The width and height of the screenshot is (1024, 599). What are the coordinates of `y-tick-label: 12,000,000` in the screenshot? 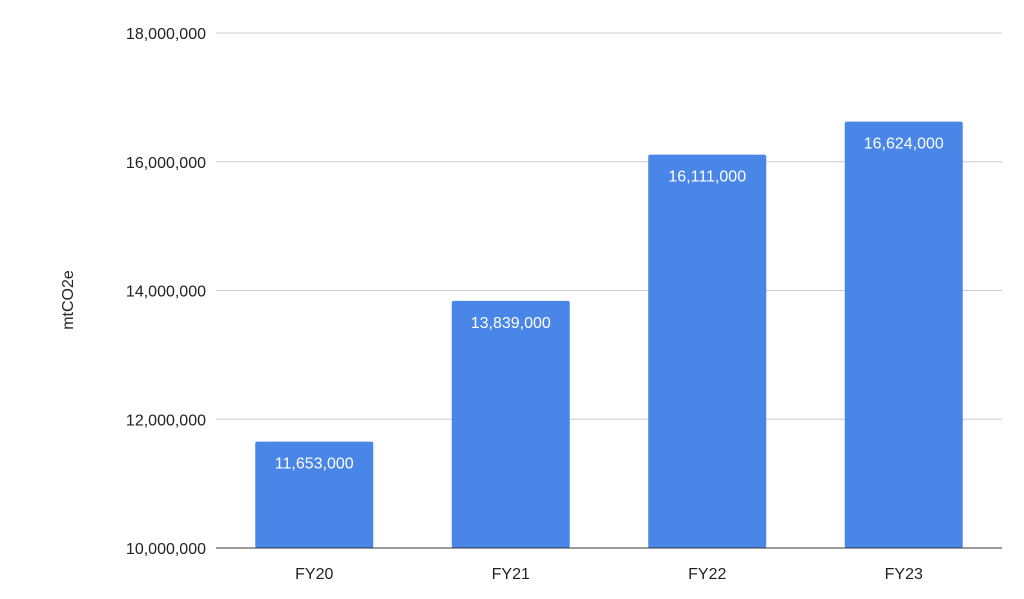 It's located at (166, 420).